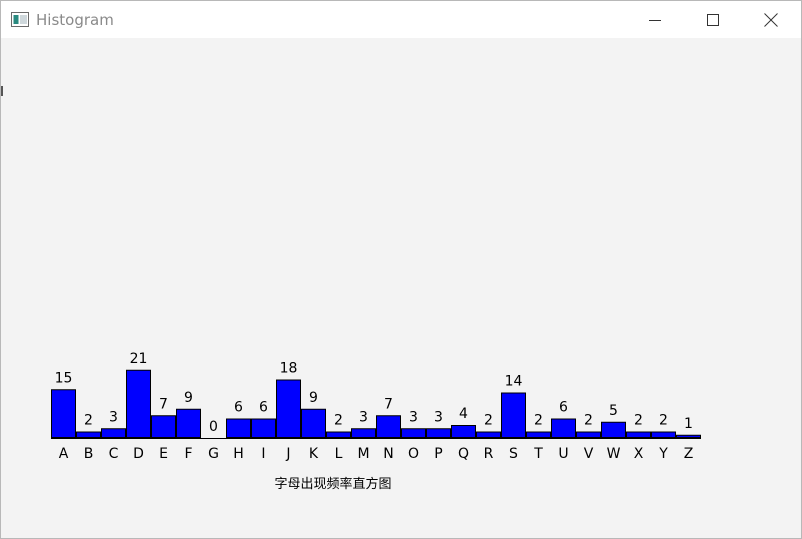 The width and height of the screenshot is (802, 539). I want to click on data-label-q: 4, so click(463, 414).